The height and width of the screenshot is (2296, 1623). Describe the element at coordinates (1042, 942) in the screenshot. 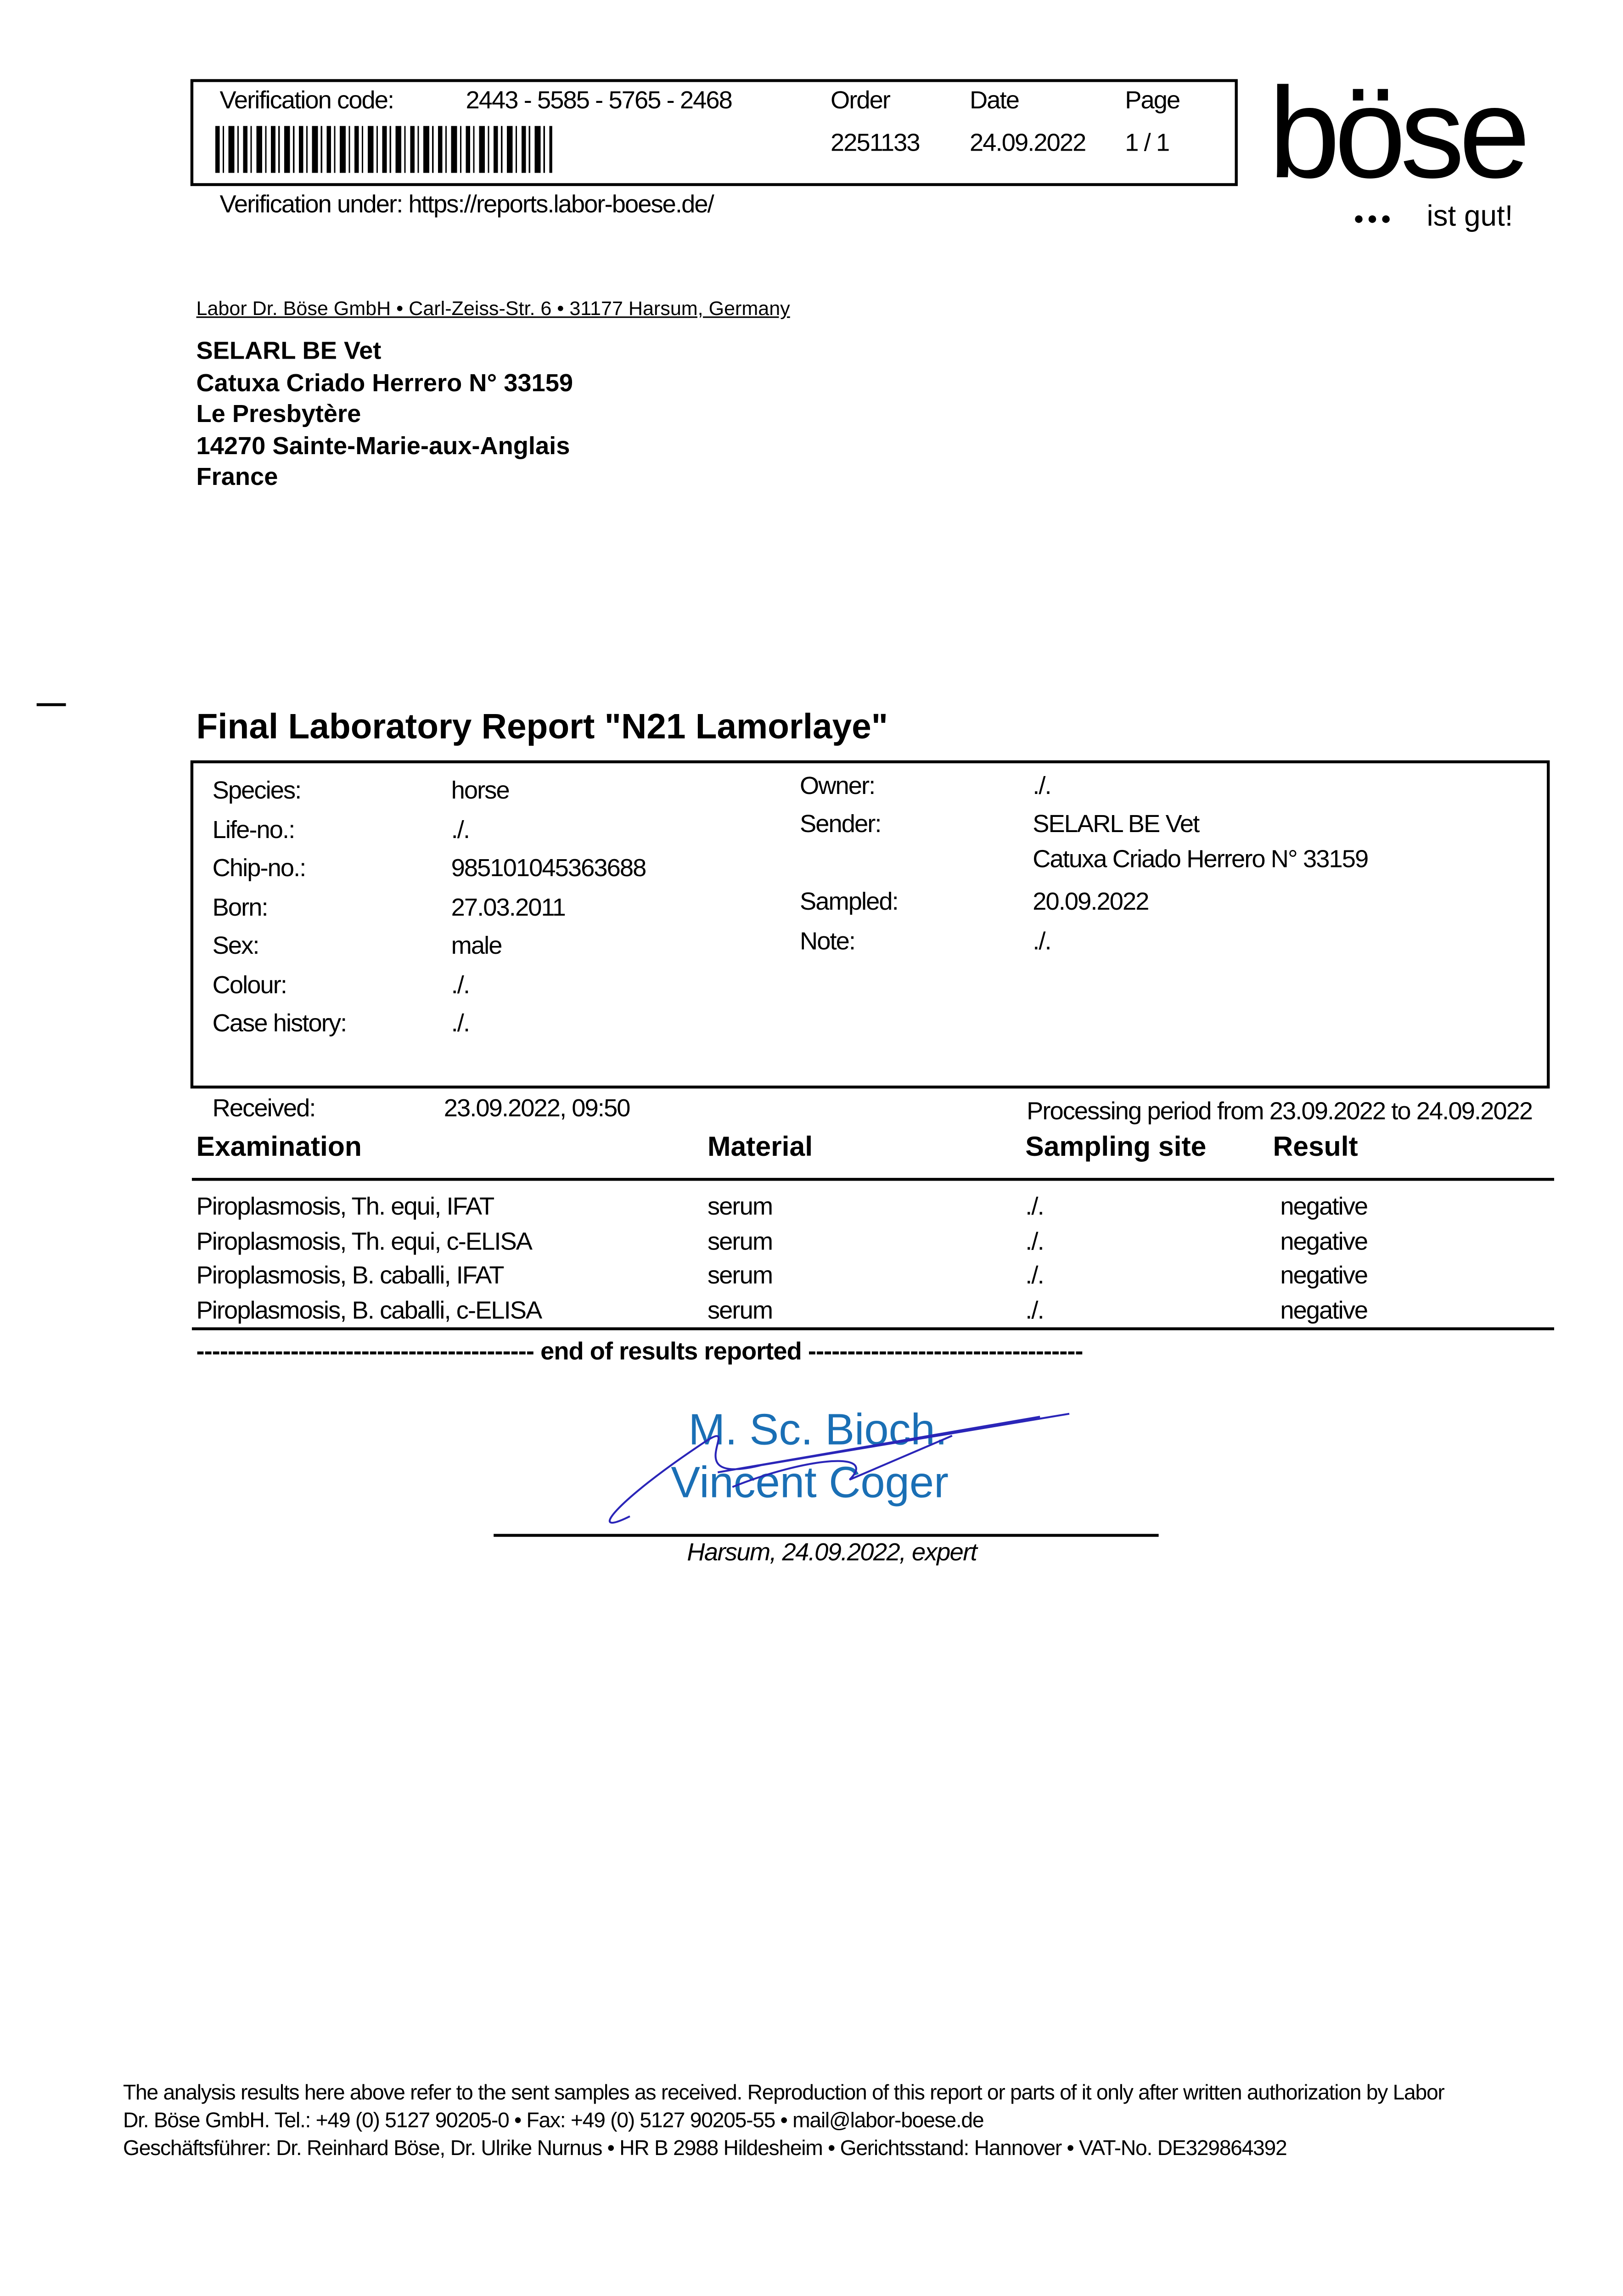

I see `note-value: ./.` at that location.